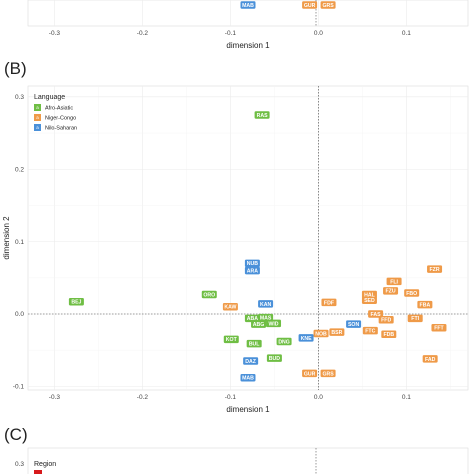  I want to click on panel-a-x-axis-title: dimension 1, so click(248, 45).